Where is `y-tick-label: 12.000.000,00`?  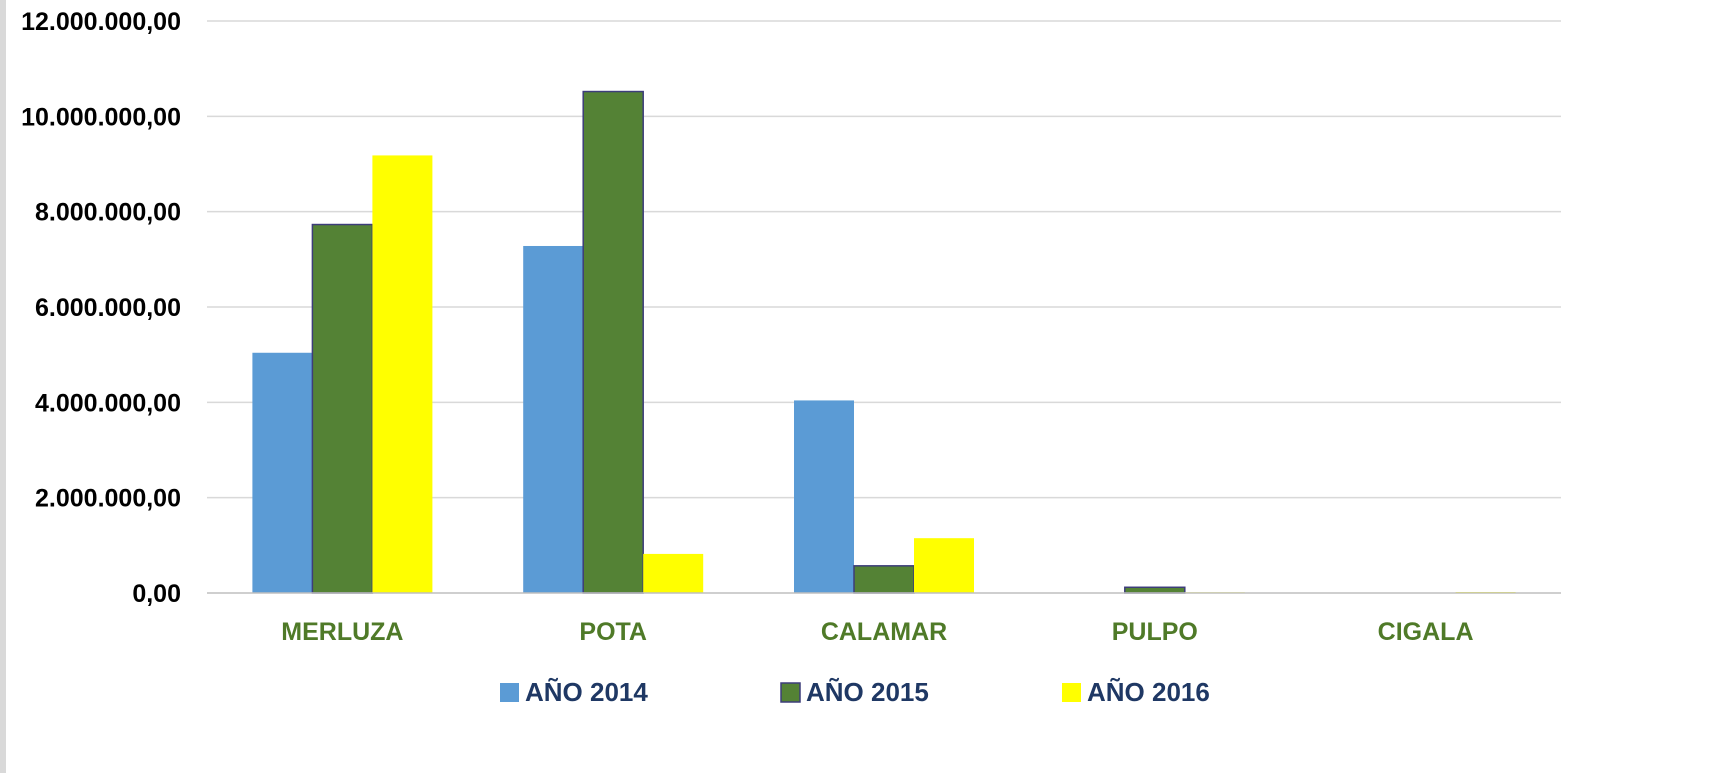 y-tick-label: 12.000.000,00 is located at coordinates (101, 22).